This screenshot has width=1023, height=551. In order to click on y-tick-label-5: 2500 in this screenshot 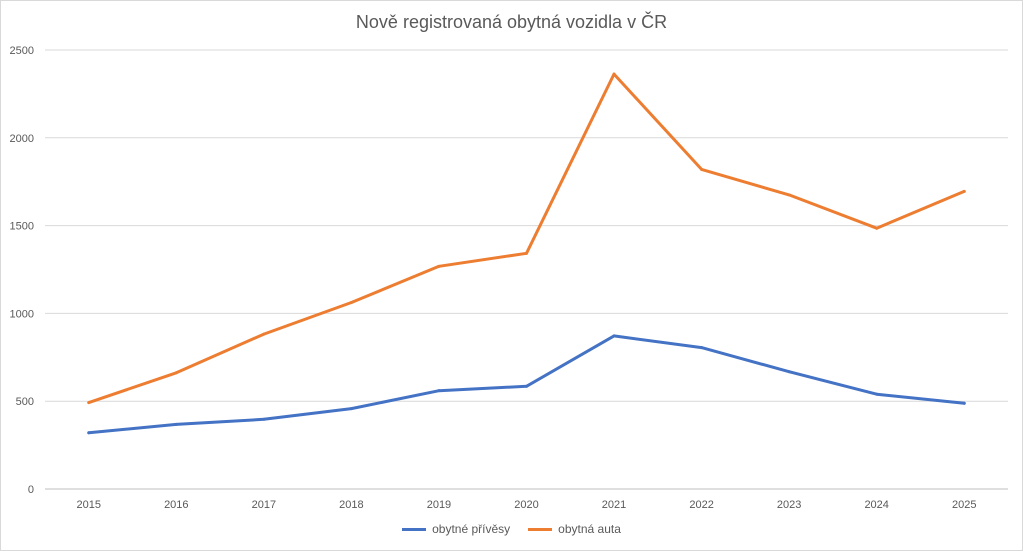, I will do `click(22, 51)`.